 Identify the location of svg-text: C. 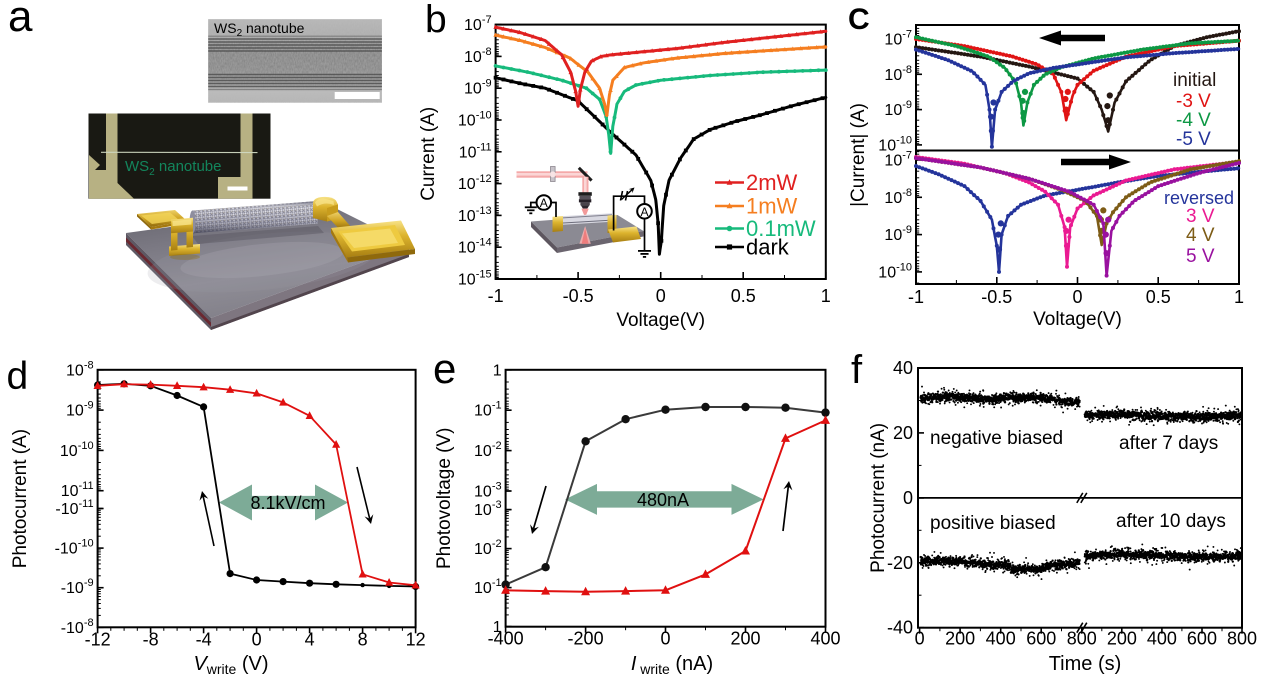
(859, 19).